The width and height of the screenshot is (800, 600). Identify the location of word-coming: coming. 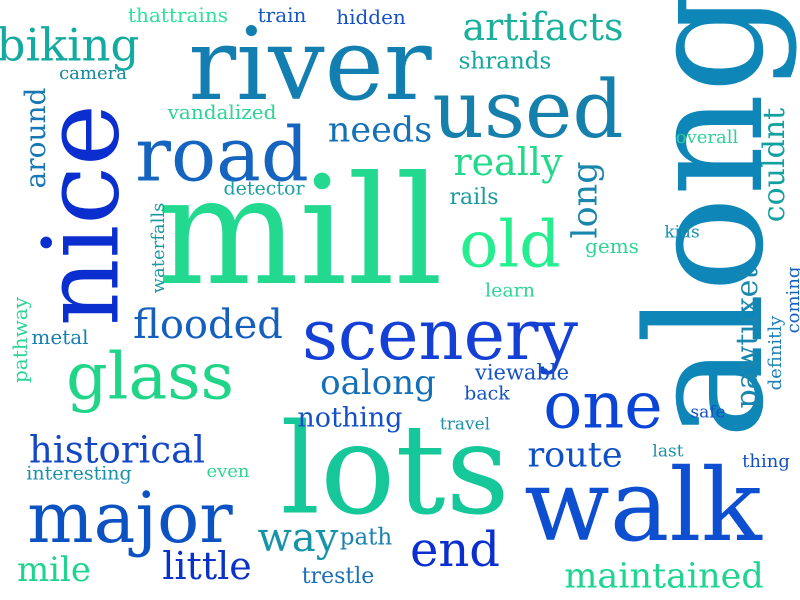
(791, 300).